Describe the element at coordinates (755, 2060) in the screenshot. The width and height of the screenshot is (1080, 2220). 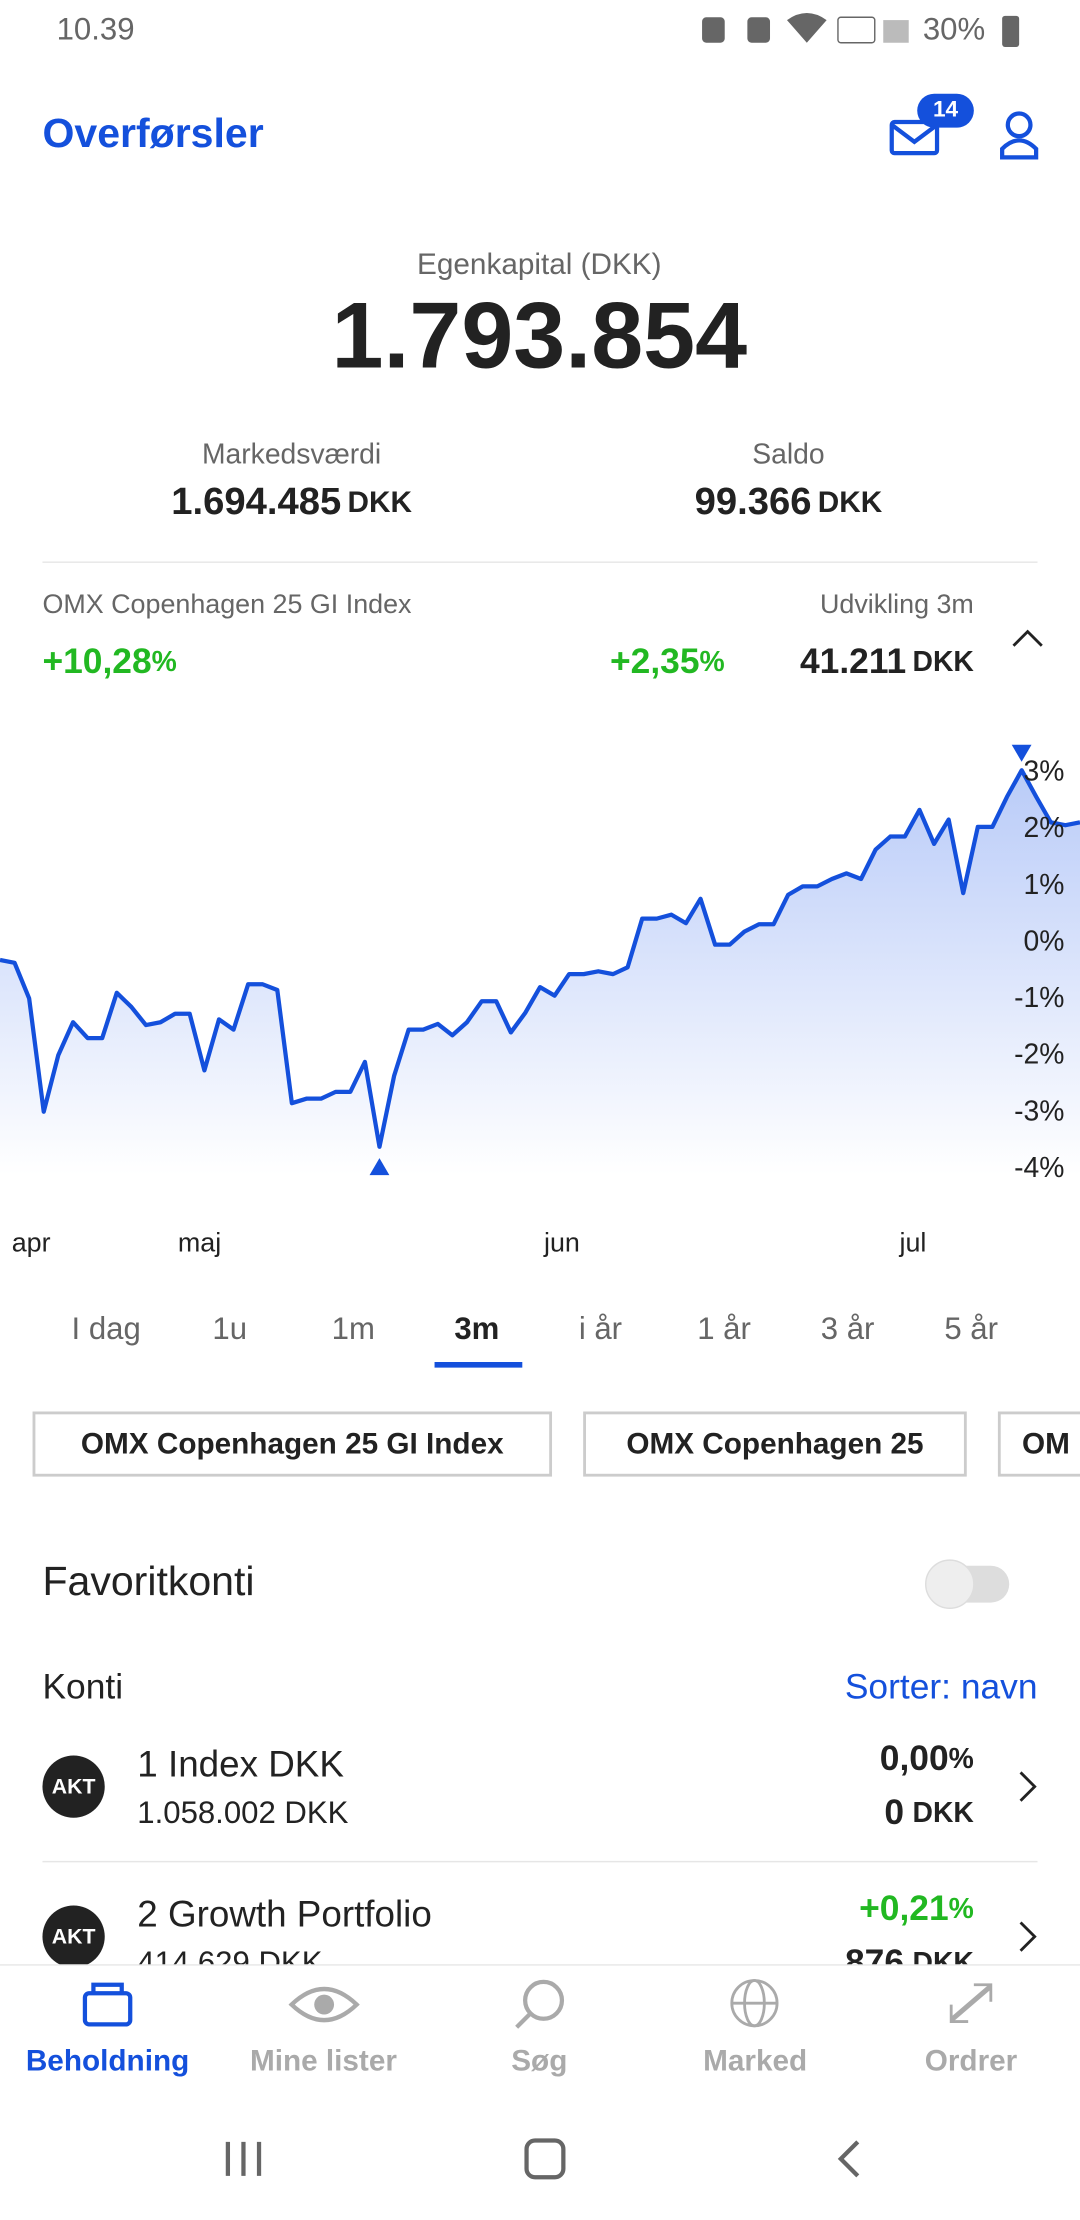
I see `nav-item: Marked` at that location.